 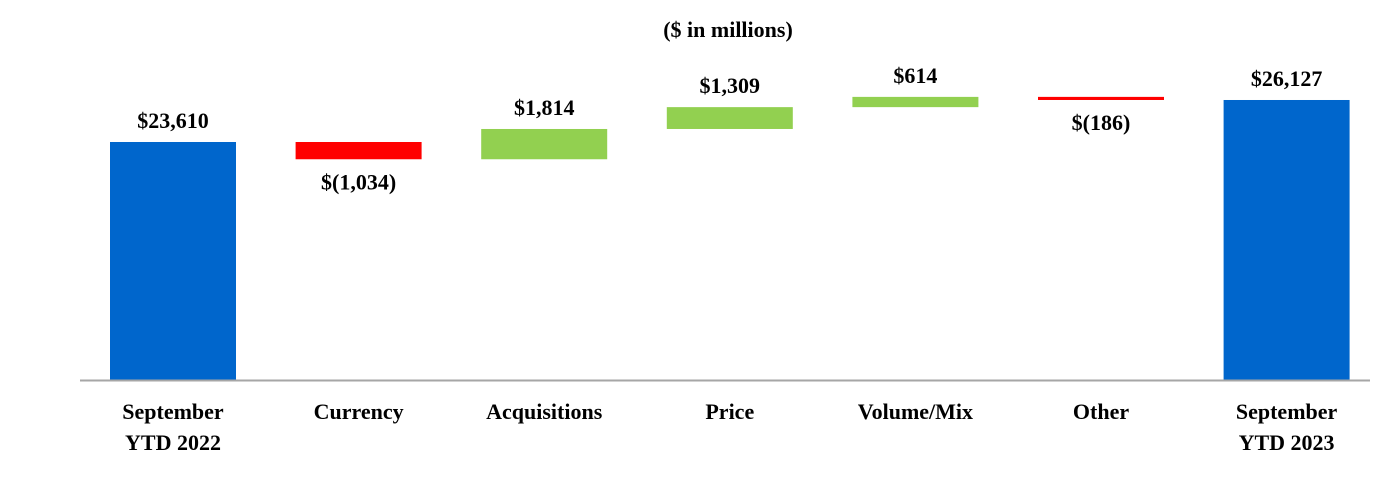 I want to click on data-label-5: $(186), so click(x=1101, y=122).